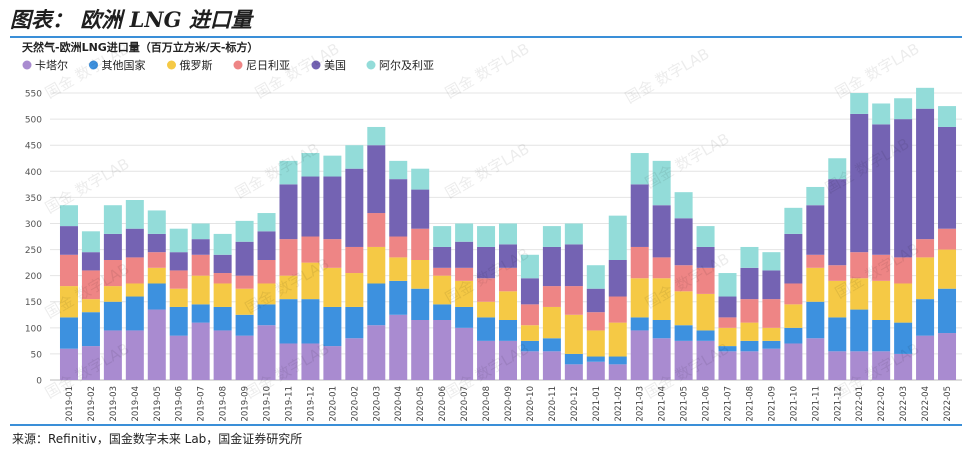 Image resolution: width=972 pixels, height=453 pixels. I want to click on chart-title: 天然气-欧洲LNG进口量（百万立方米/天-标方）, so click(140, 47).